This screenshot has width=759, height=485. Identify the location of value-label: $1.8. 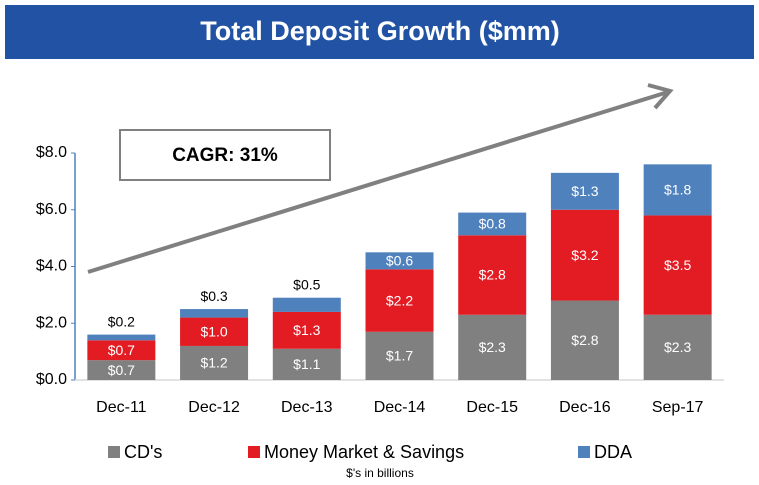
(677, 190).